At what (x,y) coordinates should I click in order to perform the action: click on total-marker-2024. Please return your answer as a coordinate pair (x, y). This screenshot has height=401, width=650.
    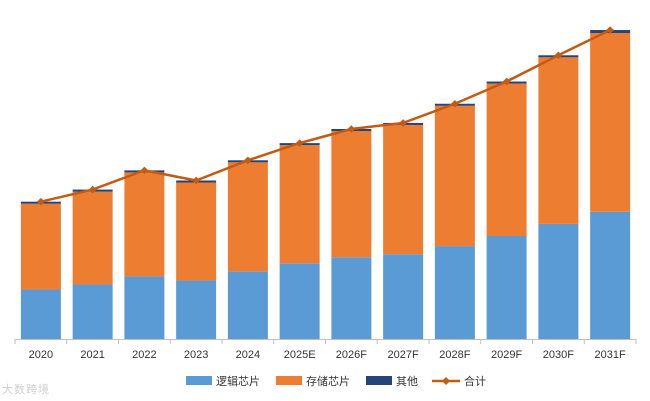
    Looking at the image, I should click on (248, 160).